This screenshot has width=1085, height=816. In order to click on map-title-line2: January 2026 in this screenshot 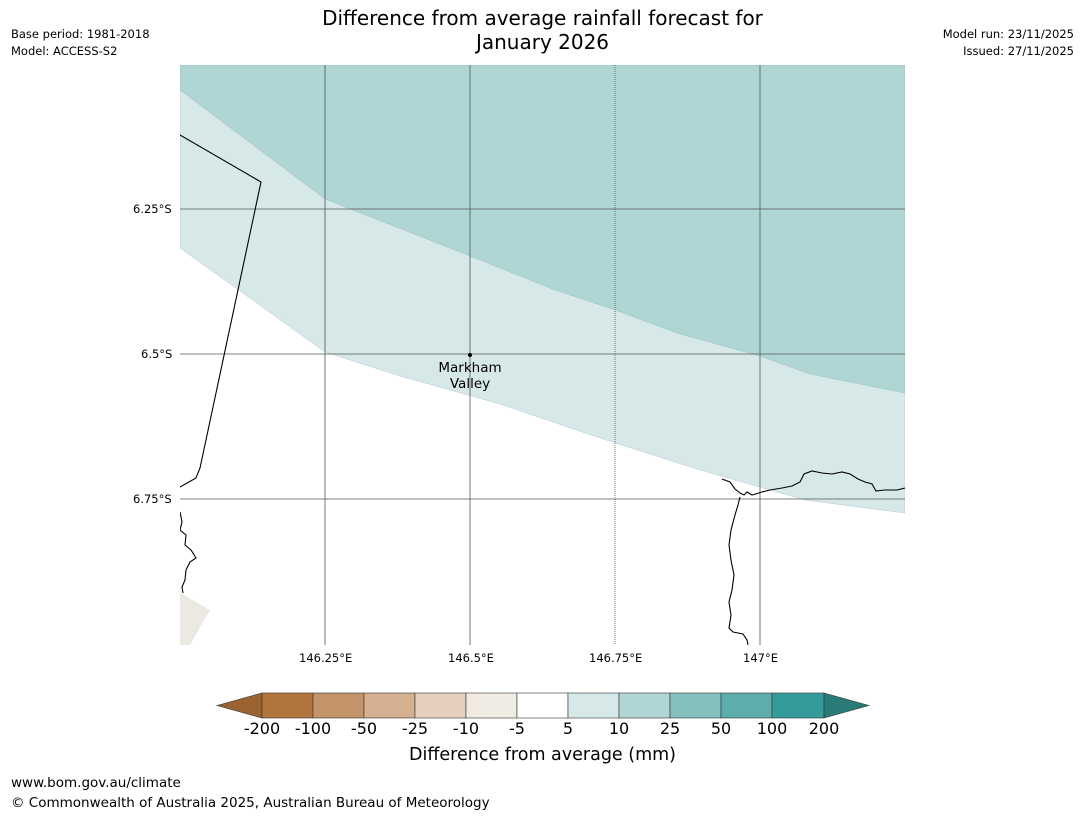, I will do `click(542, 42)`.